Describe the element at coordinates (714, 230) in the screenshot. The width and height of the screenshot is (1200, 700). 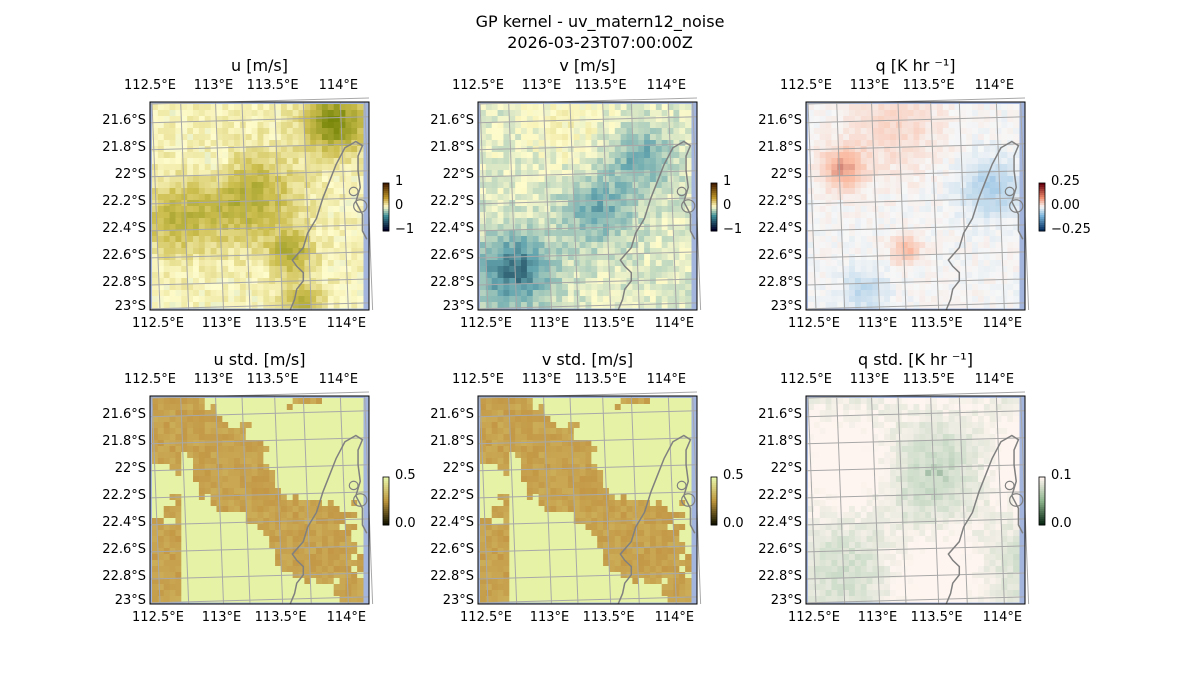
I see `colorbar-segment` at that location.